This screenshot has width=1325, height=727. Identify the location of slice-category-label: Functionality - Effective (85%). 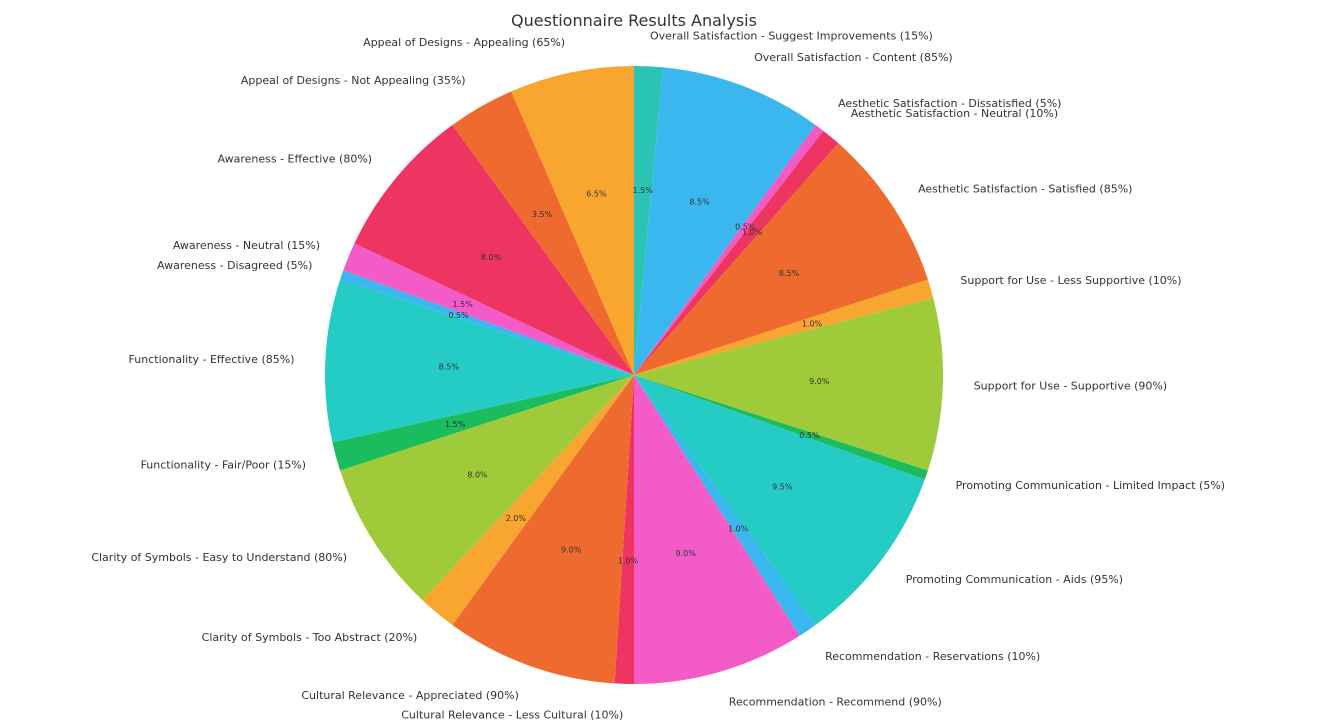
(212, 359).